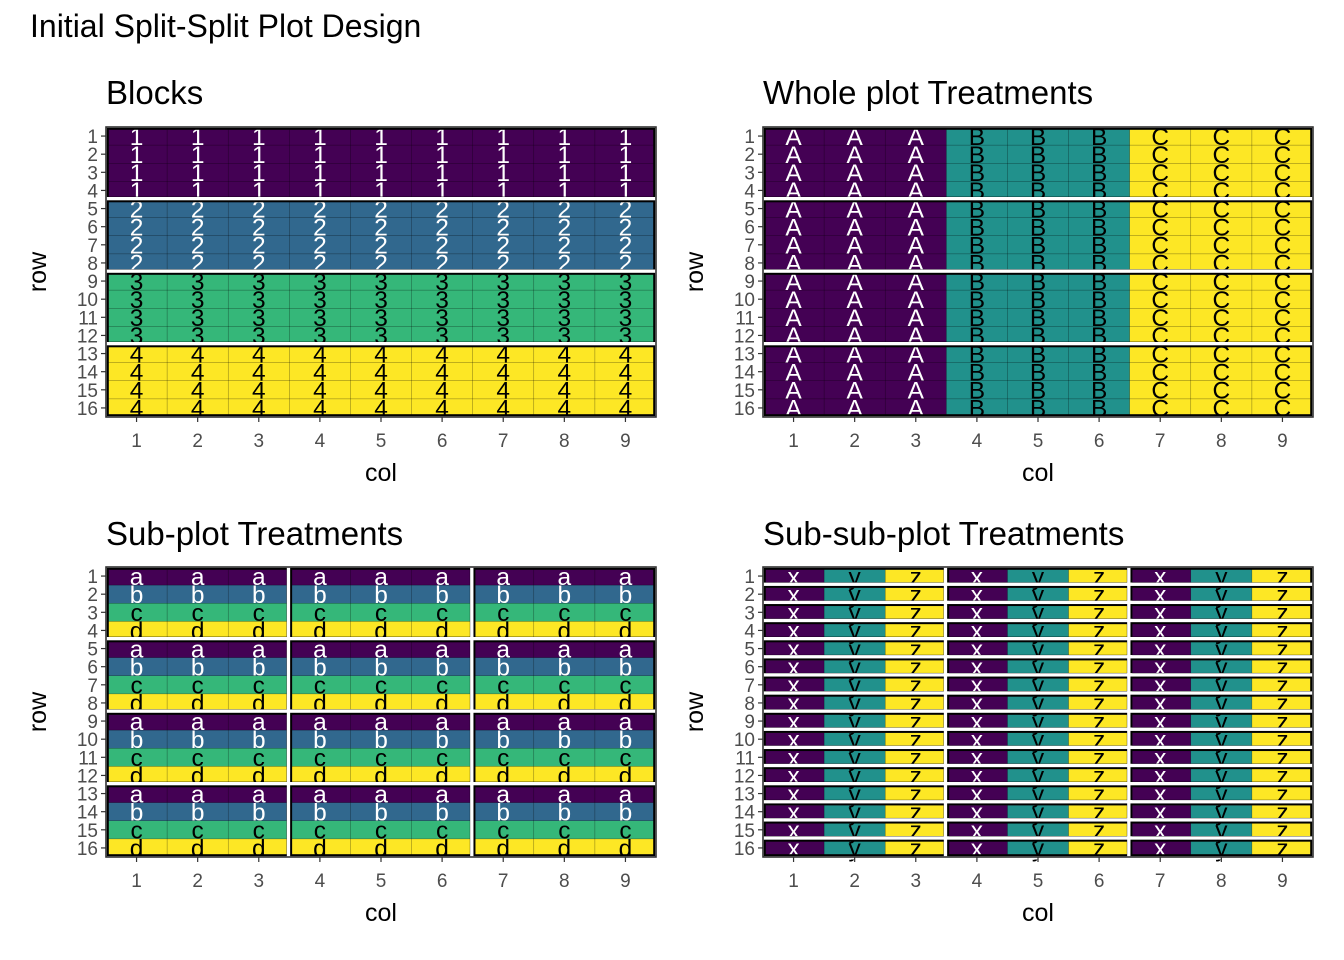 This screenshot has height=960, width=1344. What do you see at coordinates (749, 650) in the screenshot?
I see `y-tick-label: 5` at bounding box center [749, 650].